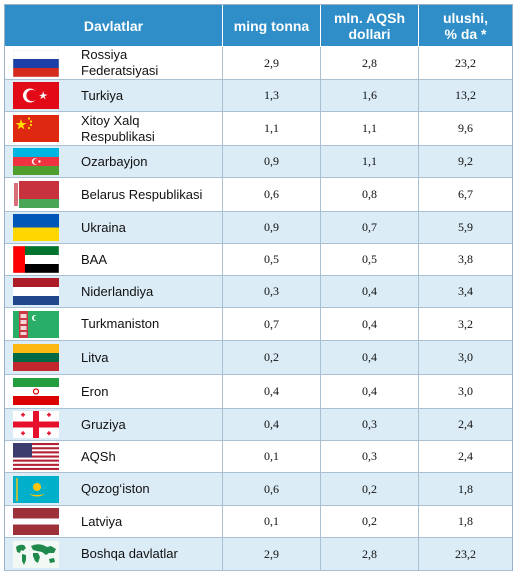  I want to click on country-cell: Belarus Respublikasi, so click(114, 194).